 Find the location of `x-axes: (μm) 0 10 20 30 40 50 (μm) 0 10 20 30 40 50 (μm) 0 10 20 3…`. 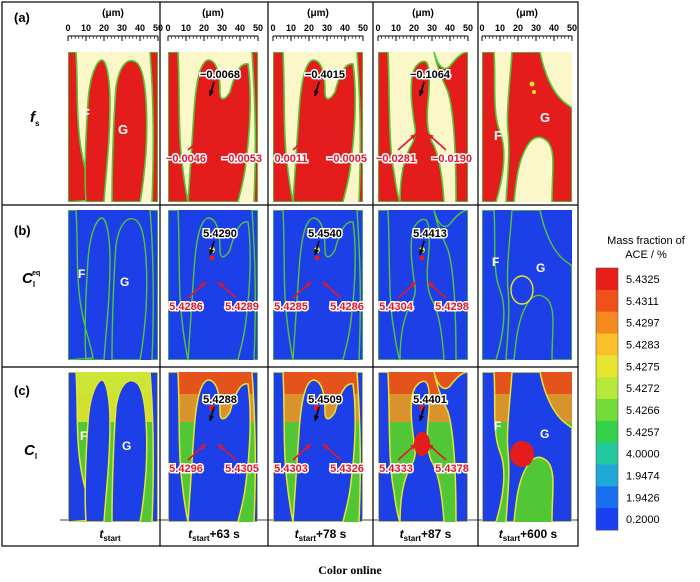

x-axes: (μm) 0 10 20 30 40 50 (μm) 0 10 20 30 40 50 (μm) 0 10 20 3… is located at coordinates (321, 24).